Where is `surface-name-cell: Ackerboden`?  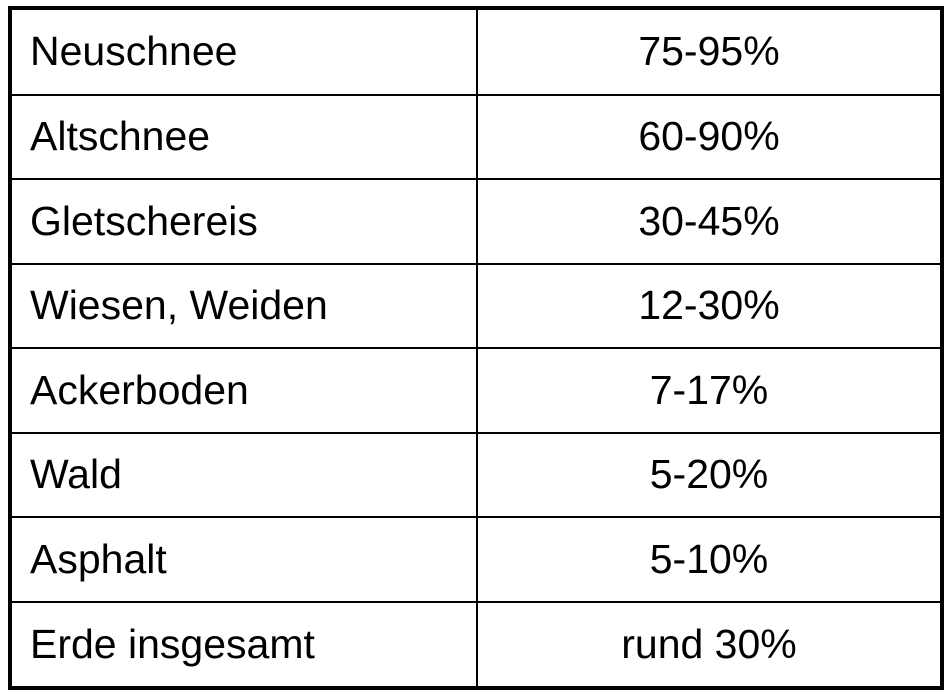 surface-name-cell: Ackerboden is located at coordinates (245, 390).